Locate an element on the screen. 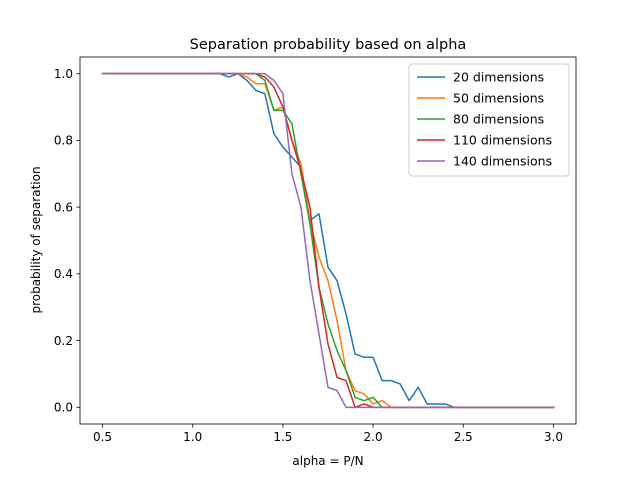 The height and width of the screenshot is (480, 640). chart-title: Separation probability based on alpha is located at coordinates (328, 45).